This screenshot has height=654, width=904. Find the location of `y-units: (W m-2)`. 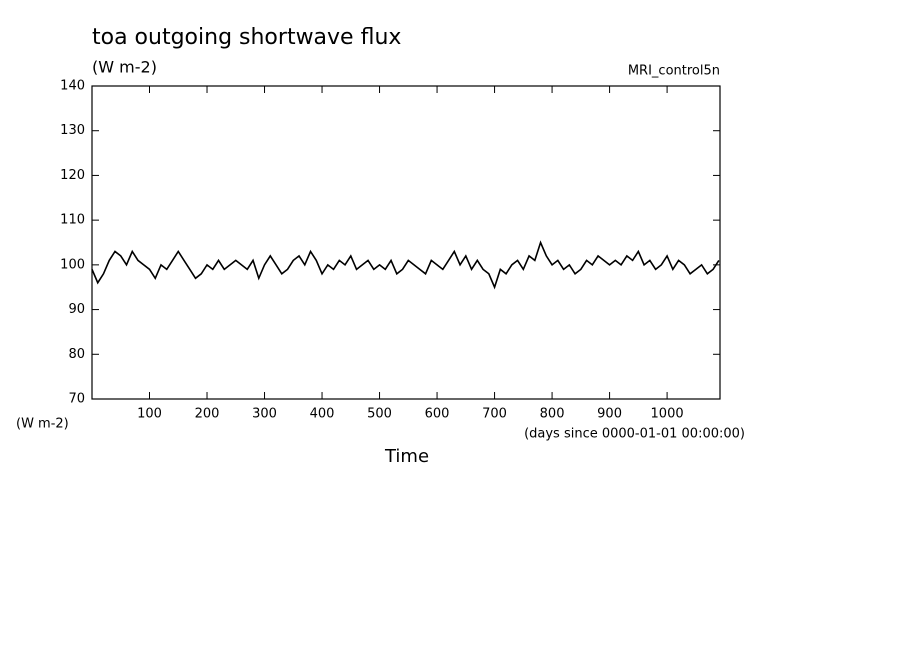

y-units: (W m-2) is located at coordinates (42, 424).